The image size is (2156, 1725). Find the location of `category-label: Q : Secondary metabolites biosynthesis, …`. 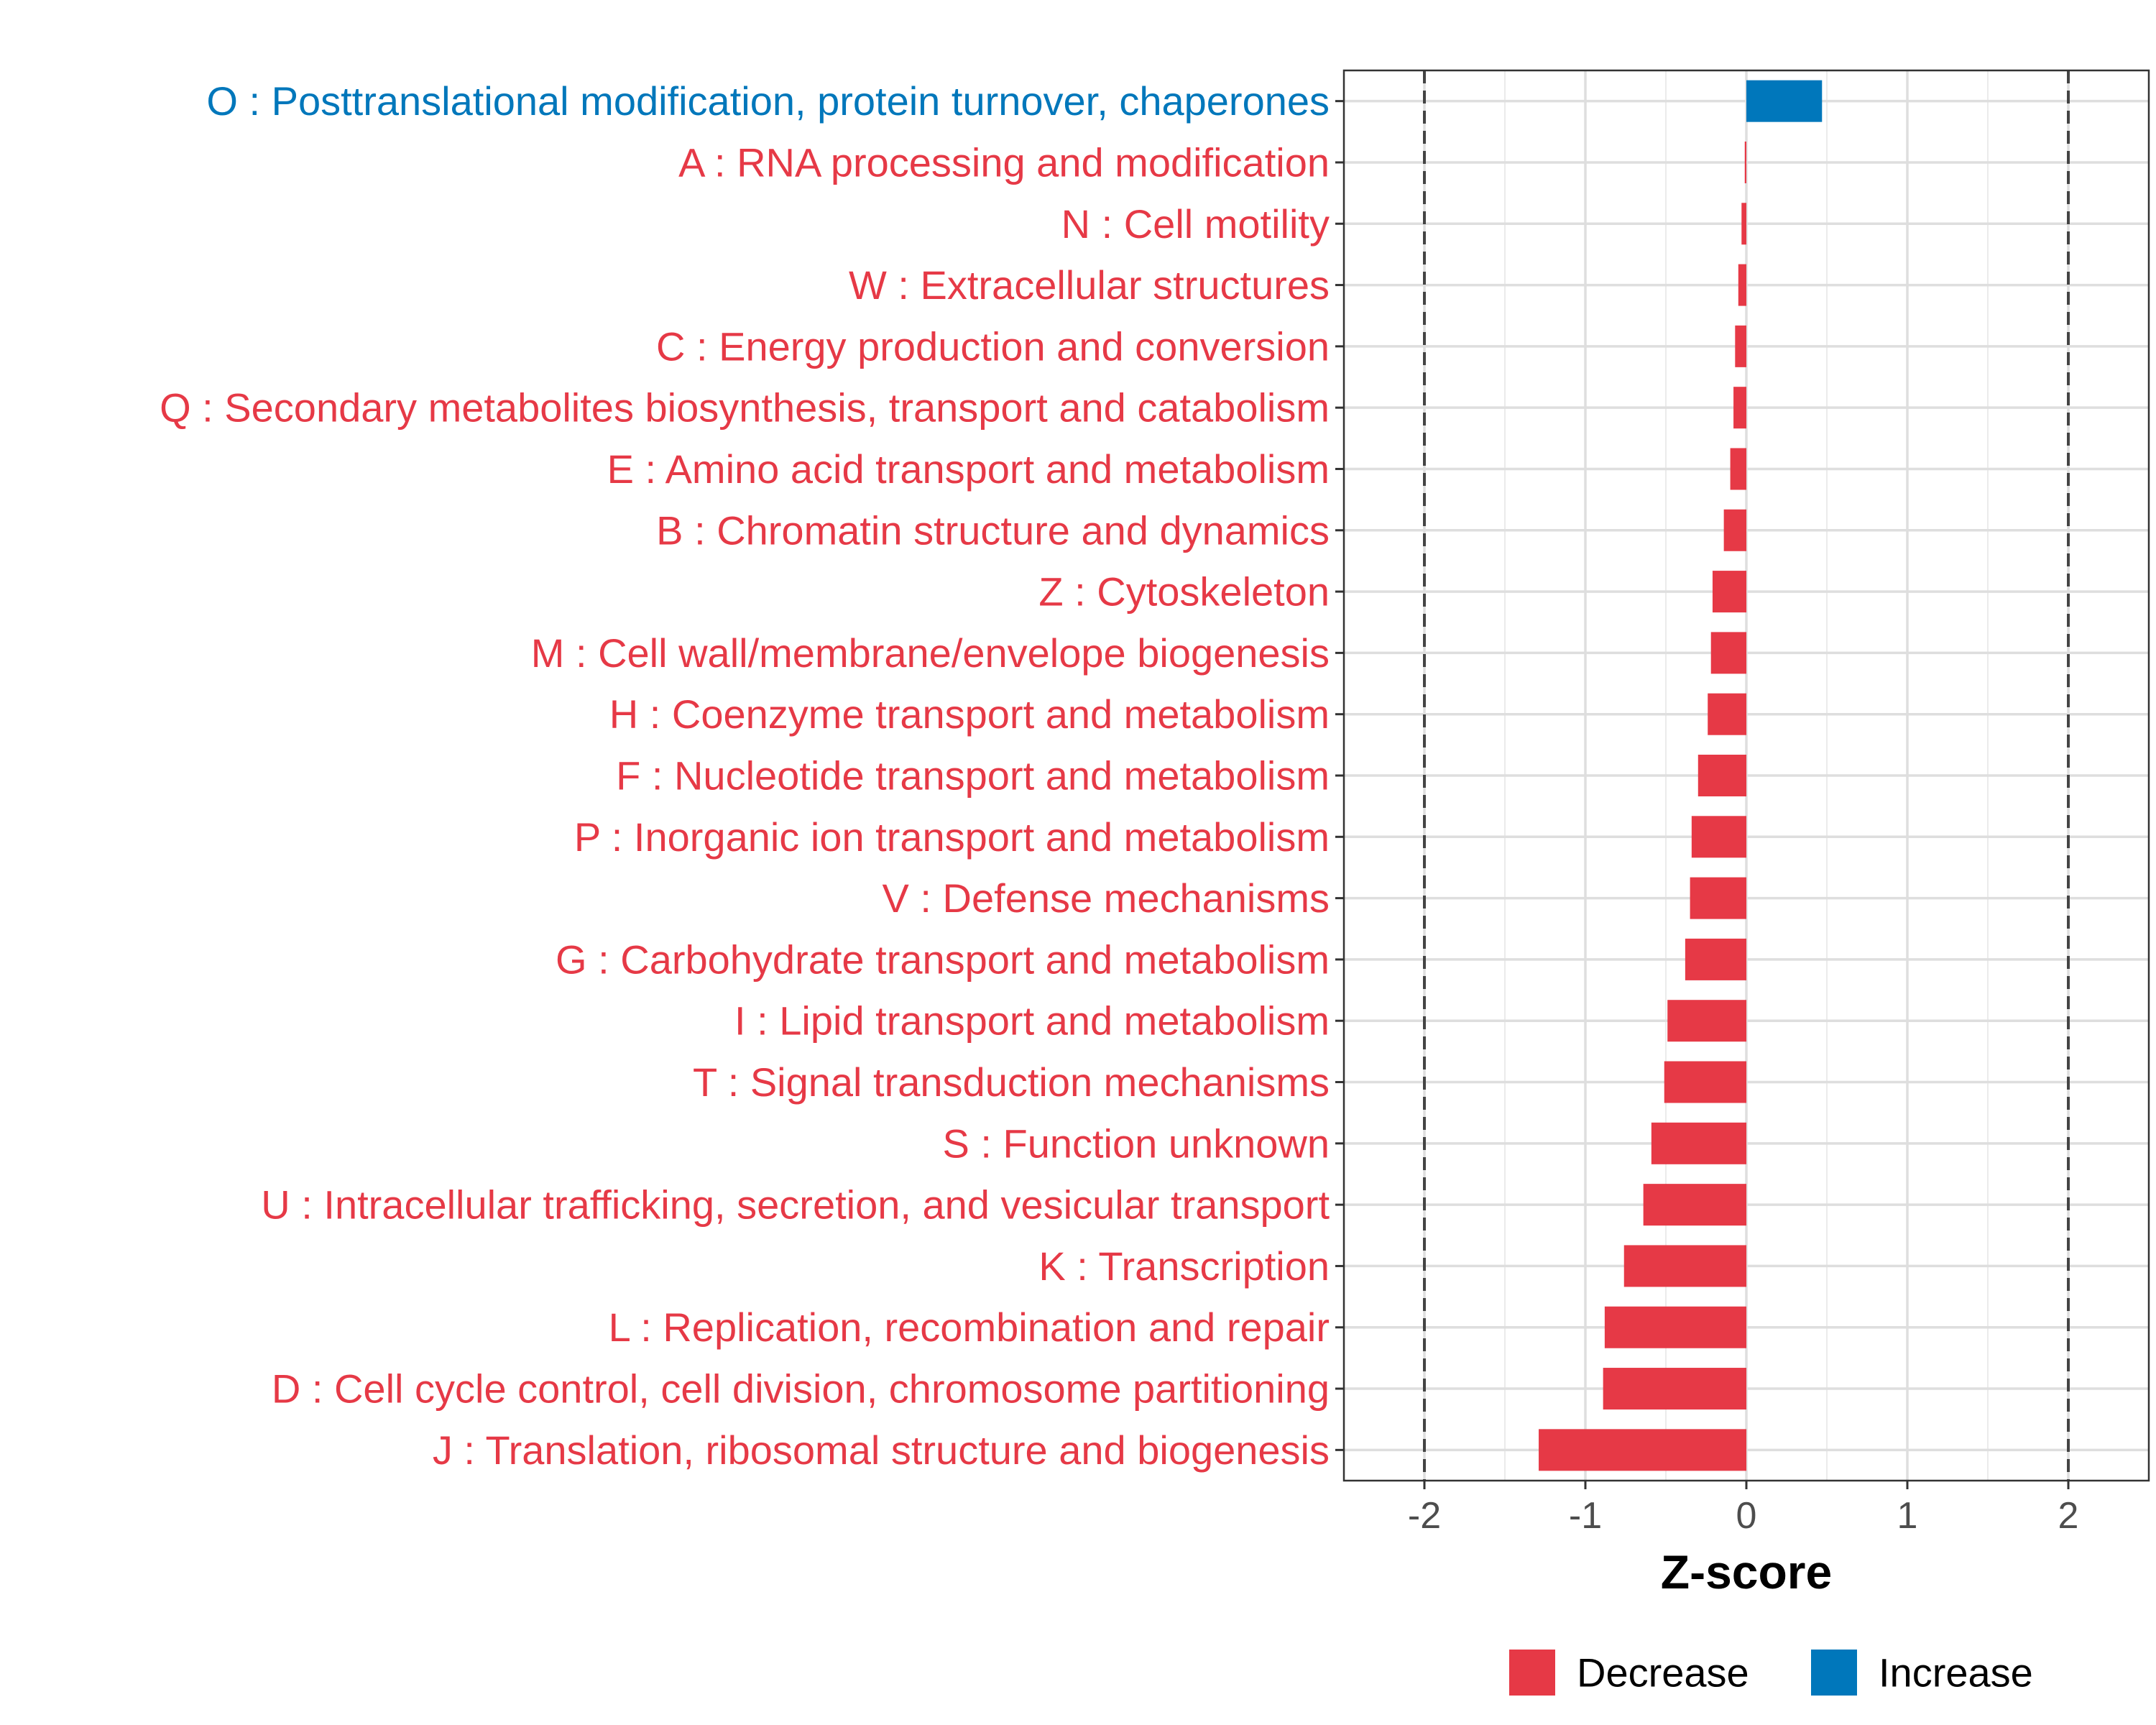

category-label: Q : Secondary metabolites biosynthesis, … is located at coordinates (745, 408).